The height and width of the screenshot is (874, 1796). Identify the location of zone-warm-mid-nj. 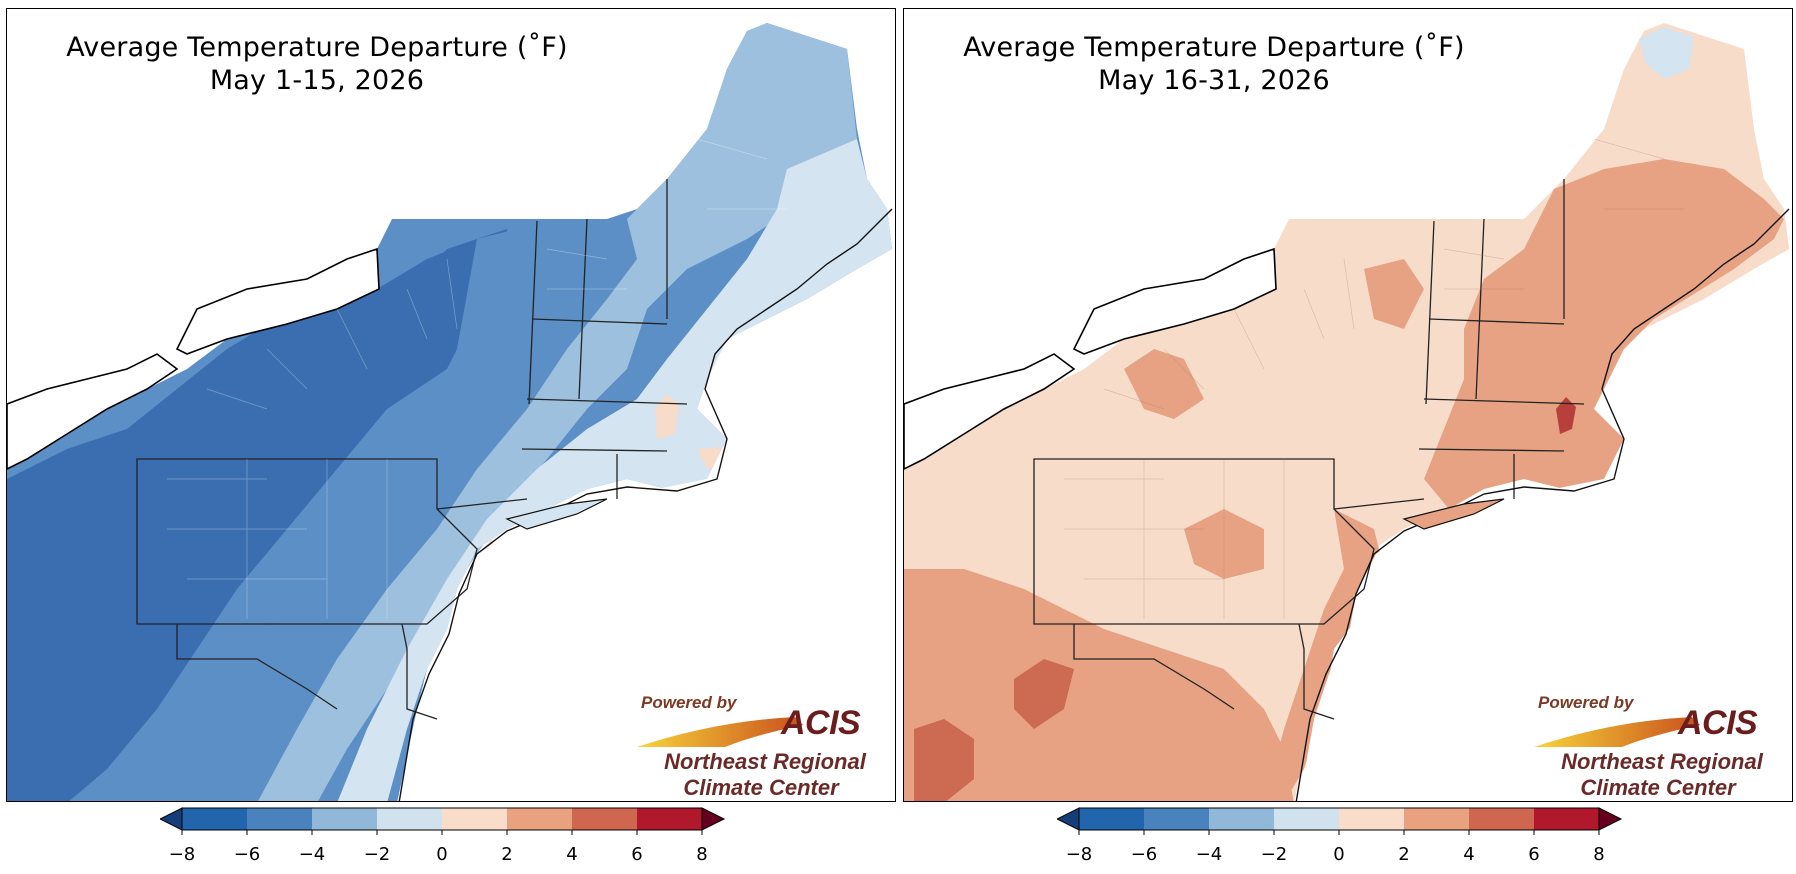
(1324, 655).